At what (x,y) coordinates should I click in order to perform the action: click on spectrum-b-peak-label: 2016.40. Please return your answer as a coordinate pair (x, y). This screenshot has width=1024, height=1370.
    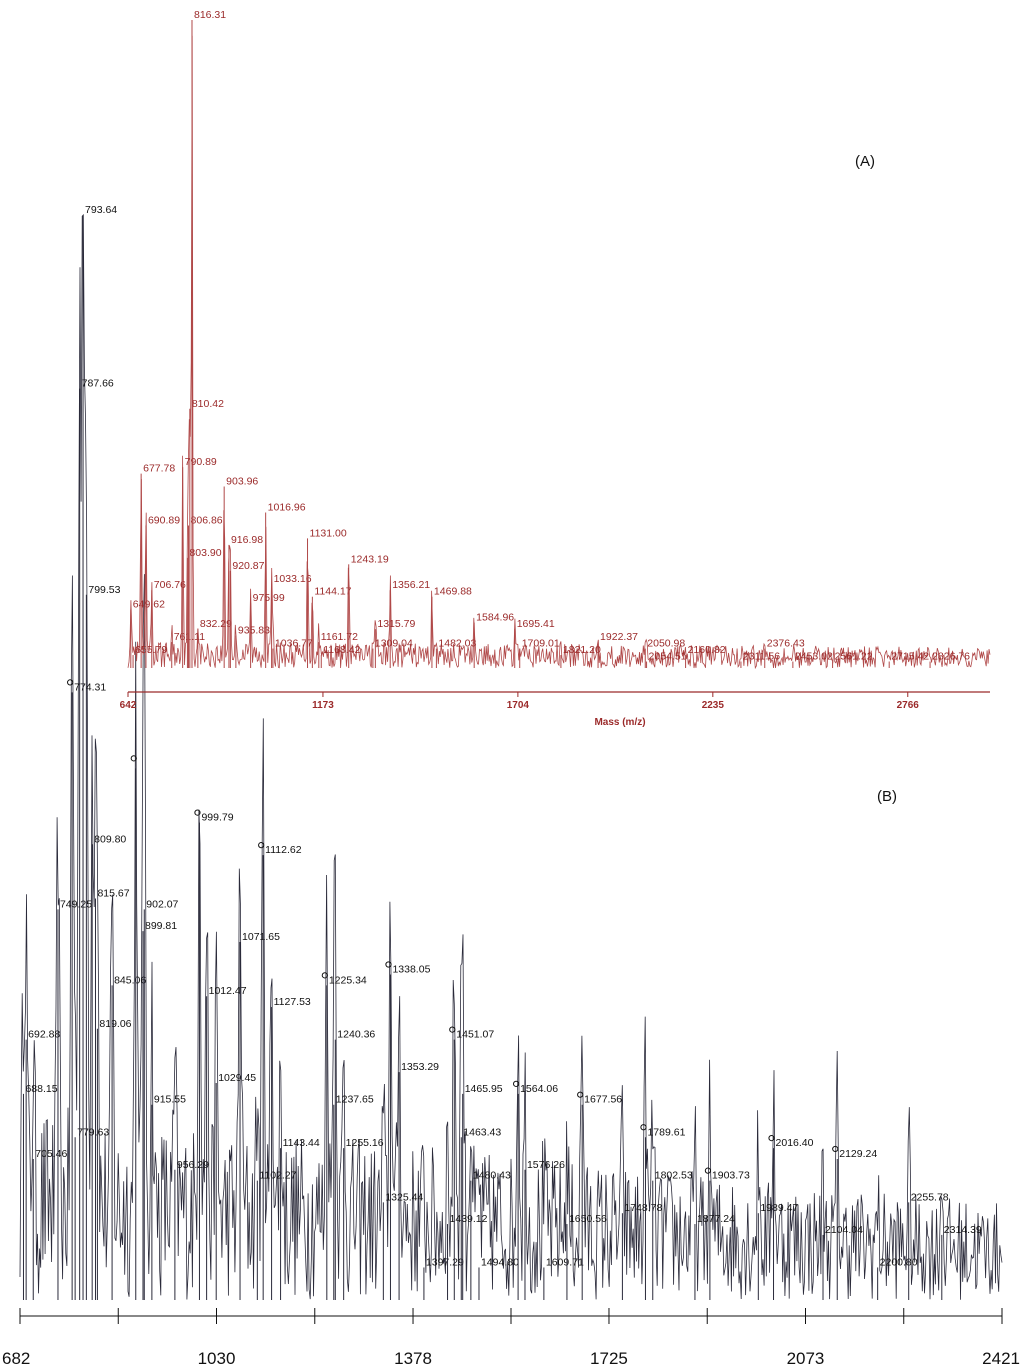
    Looking at the image, I should click on (795, 1143).